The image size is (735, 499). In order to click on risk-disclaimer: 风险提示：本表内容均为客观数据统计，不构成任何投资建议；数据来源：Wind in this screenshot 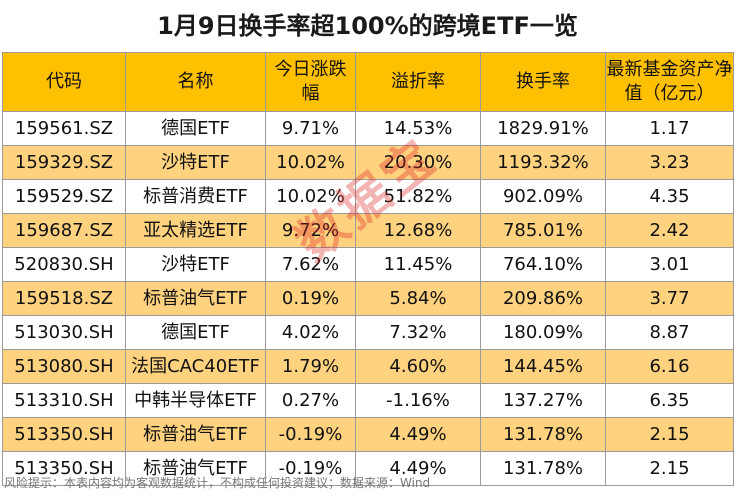, I will do `click(217, 483)`.